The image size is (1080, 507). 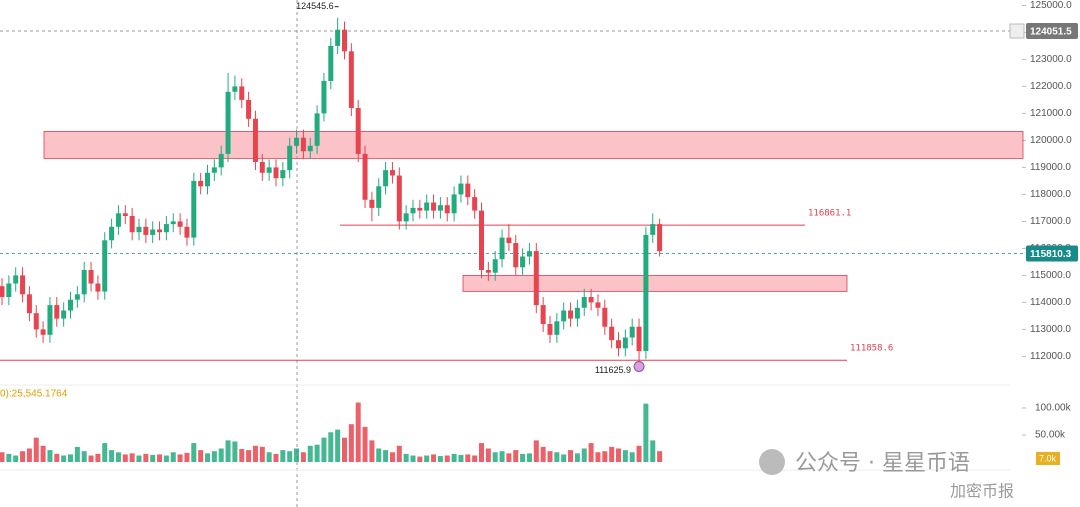 What do you see at coordinates (1051, 59) in the screenshot?
I see `y-tick-label: 123000.0` at bounding box center [1051, 59].